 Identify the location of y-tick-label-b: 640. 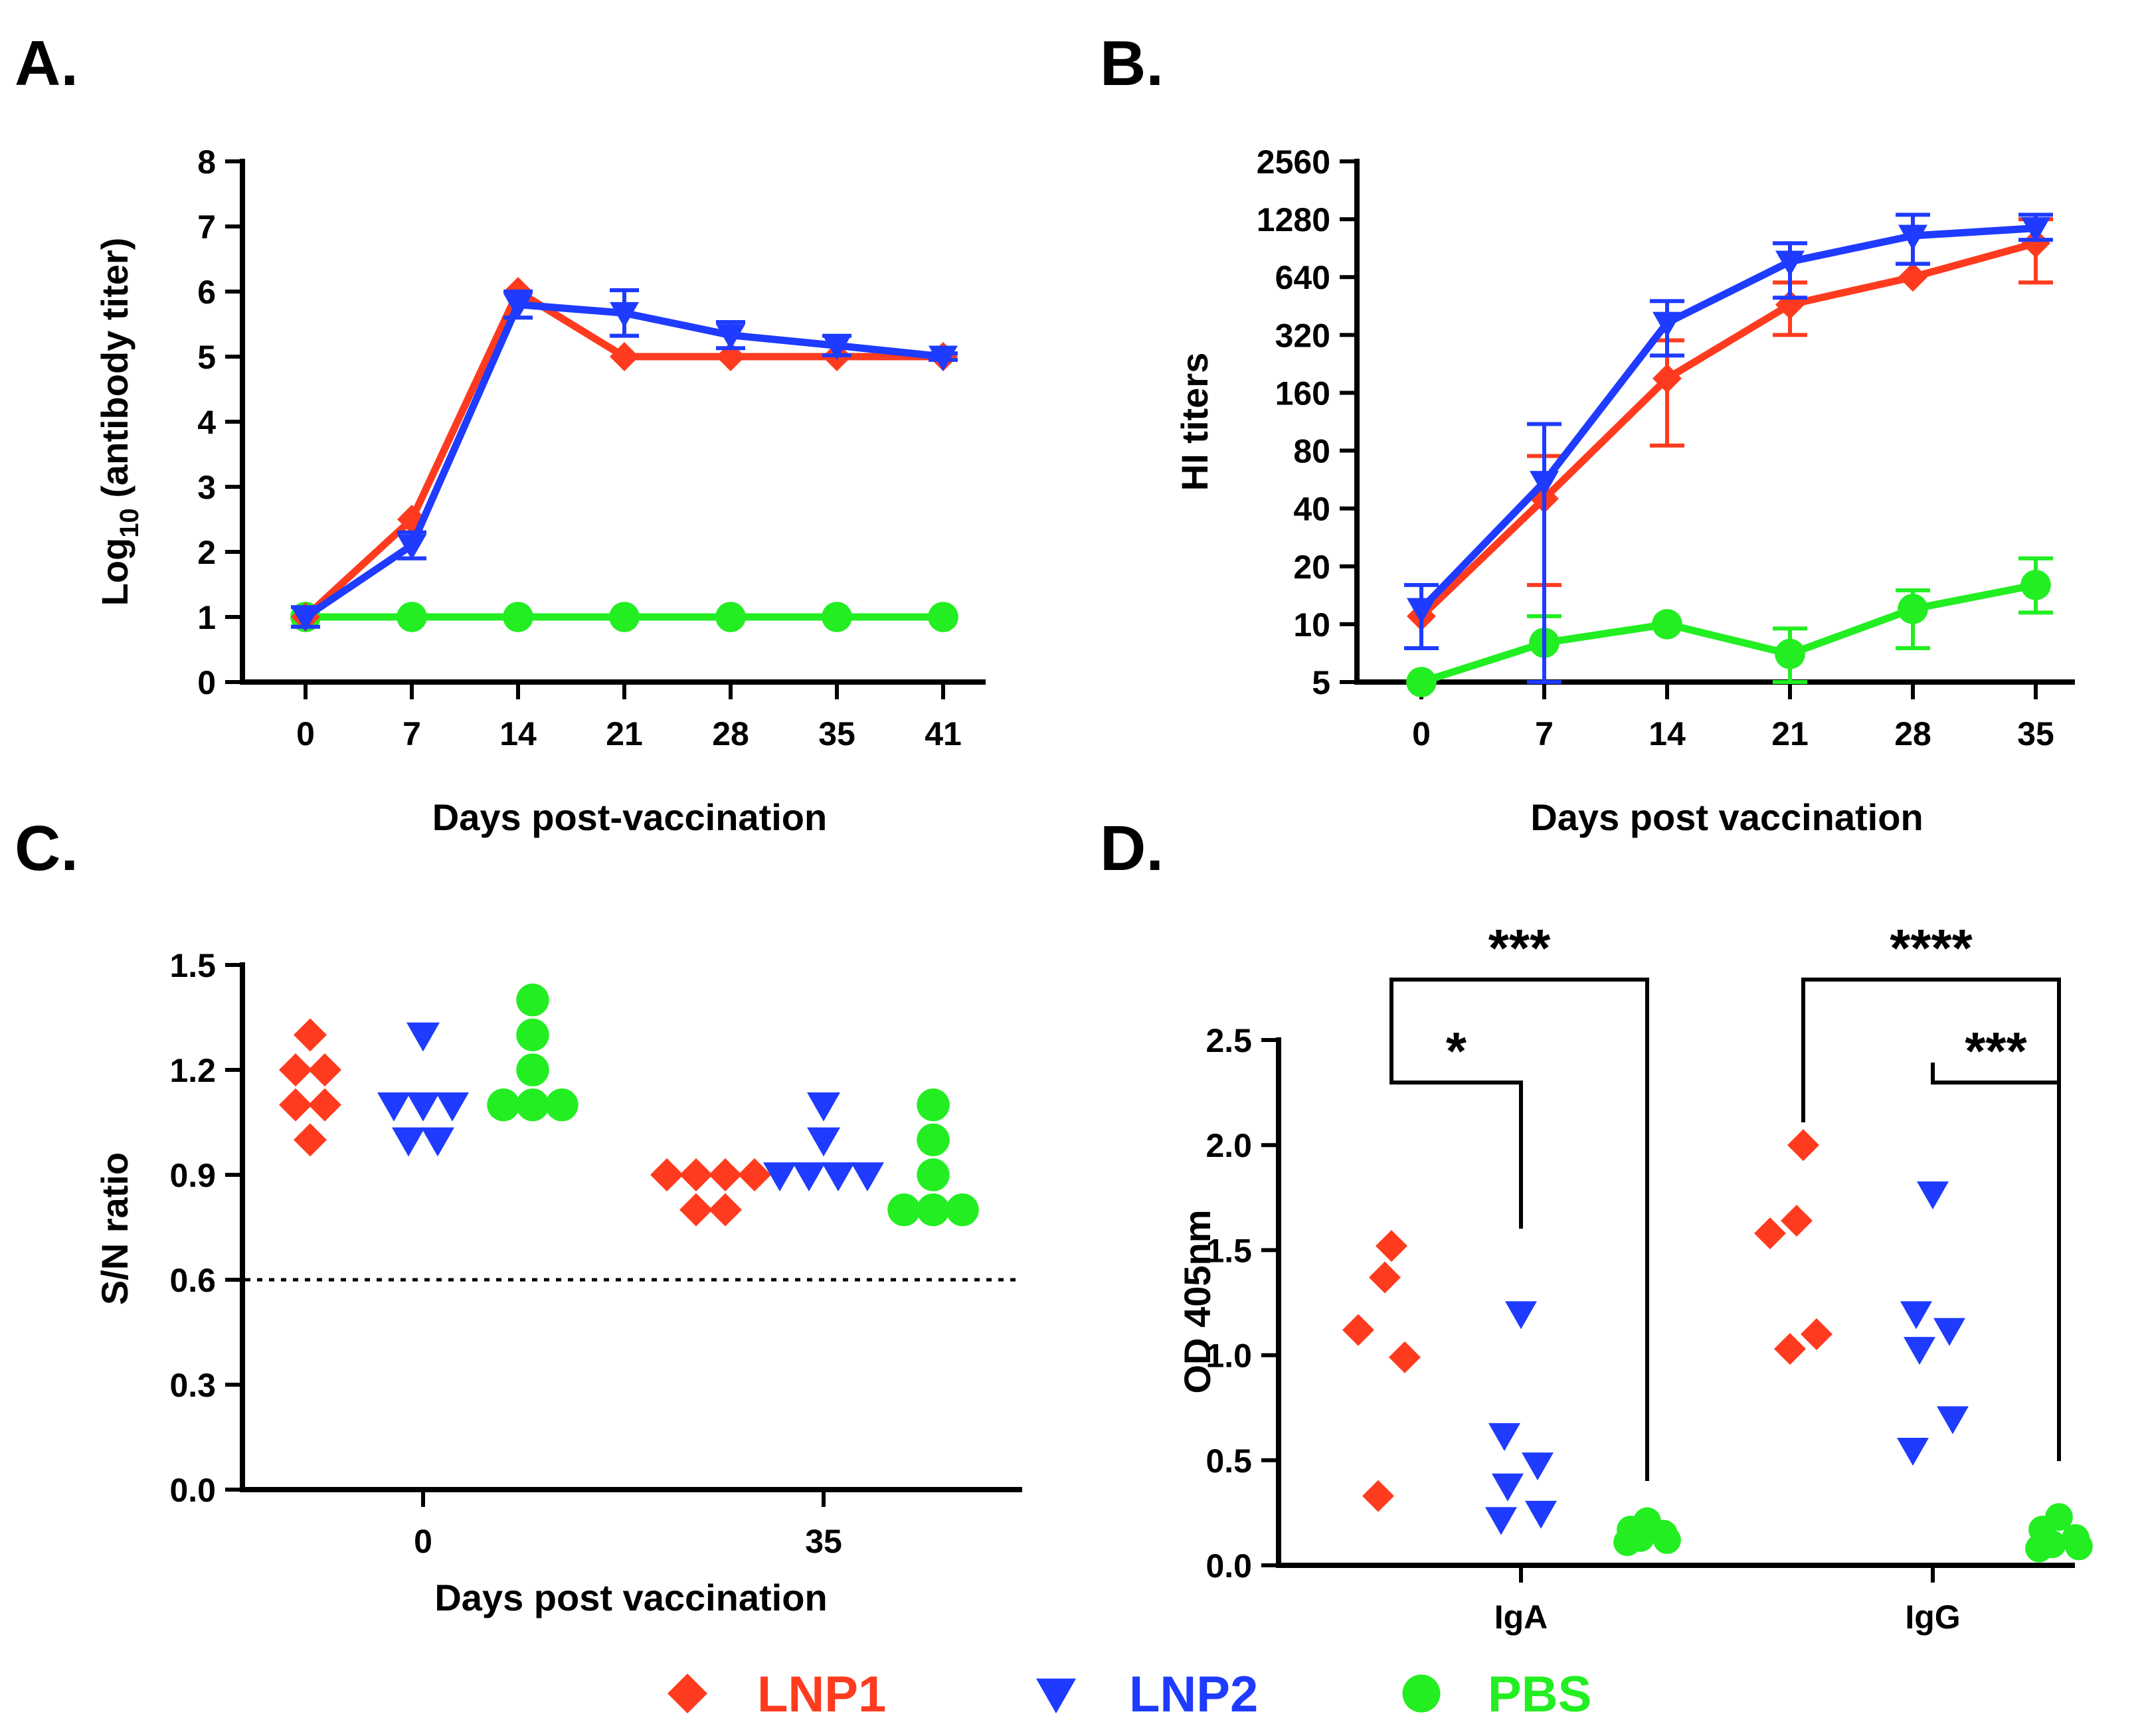
(1302, 277).